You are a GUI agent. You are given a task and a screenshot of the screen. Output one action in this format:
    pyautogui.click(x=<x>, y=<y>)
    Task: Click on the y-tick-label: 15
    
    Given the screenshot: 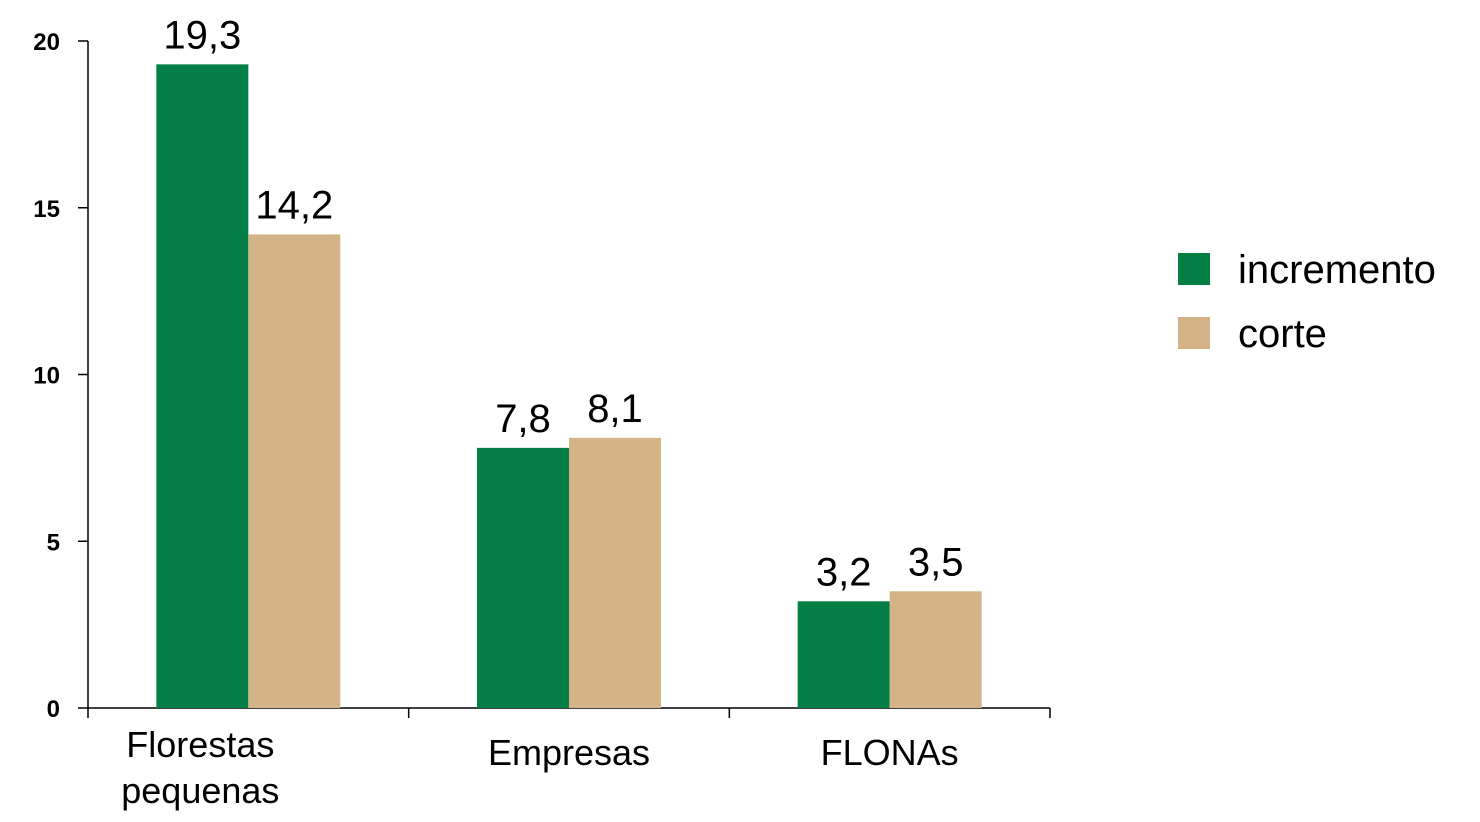 What is the action you would take?
    pyautogui.click(x=46, y=209)
    